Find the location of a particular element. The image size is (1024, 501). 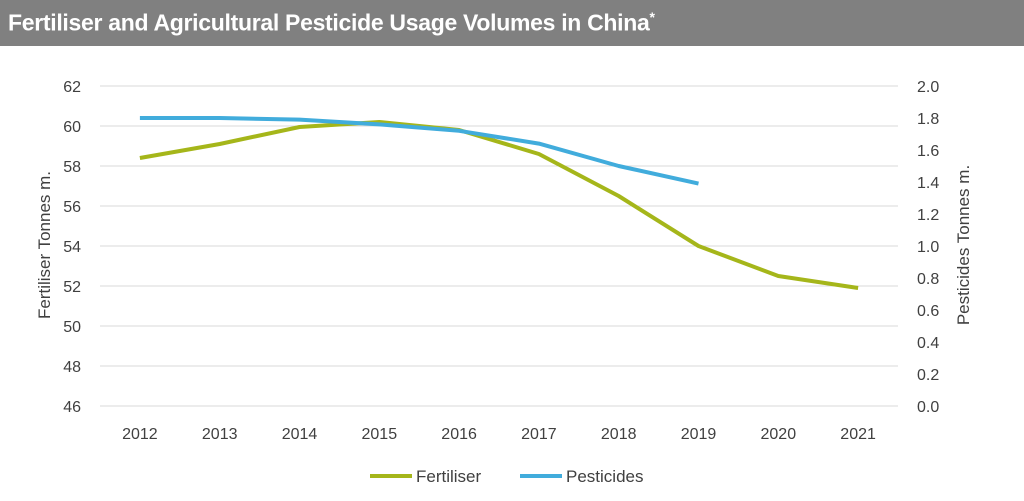

right-tick-label: 1.8 is located at coordinates (928, 119).